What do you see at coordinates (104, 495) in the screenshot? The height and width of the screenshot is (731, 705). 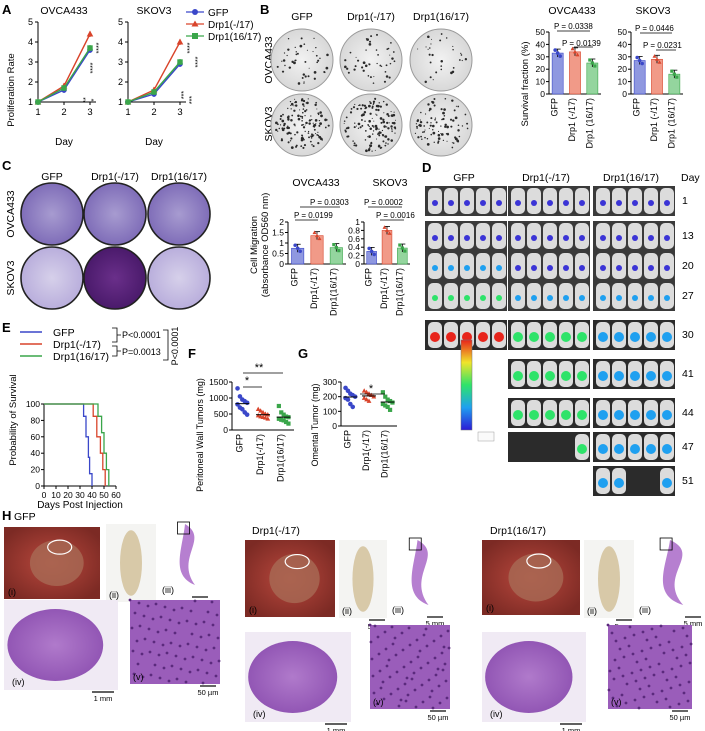 I see `x-tick-label: 50` at bounding box center [104, 495].